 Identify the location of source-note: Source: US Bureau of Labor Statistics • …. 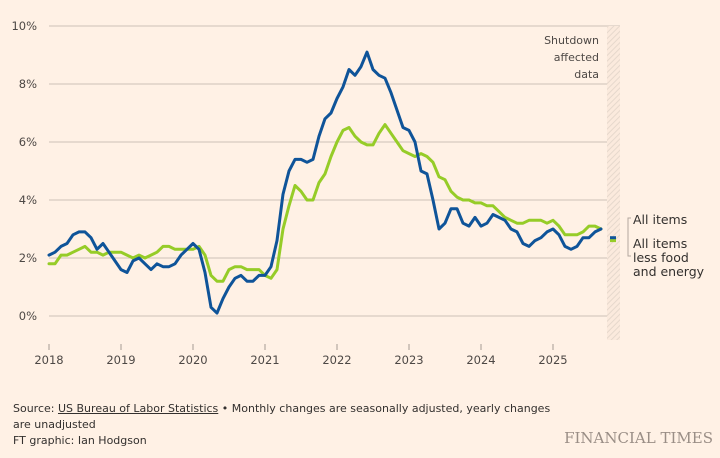
(283, 417).